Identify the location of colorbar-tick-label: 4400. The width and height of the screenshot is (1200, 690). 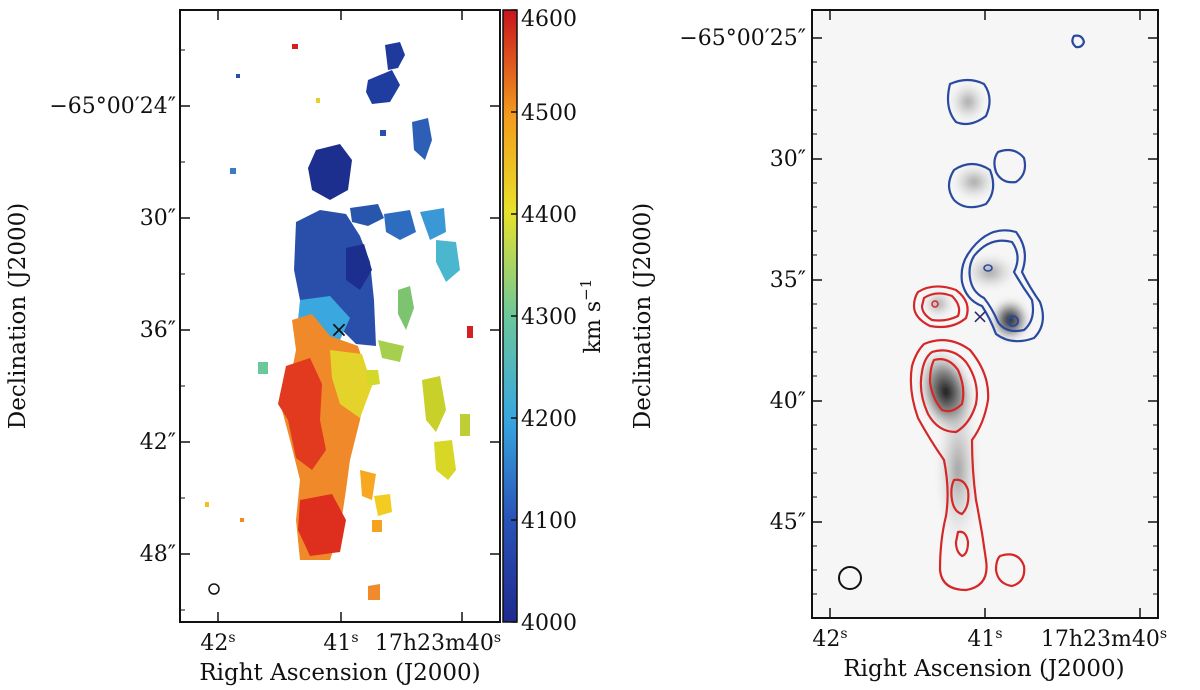
(549, 215).